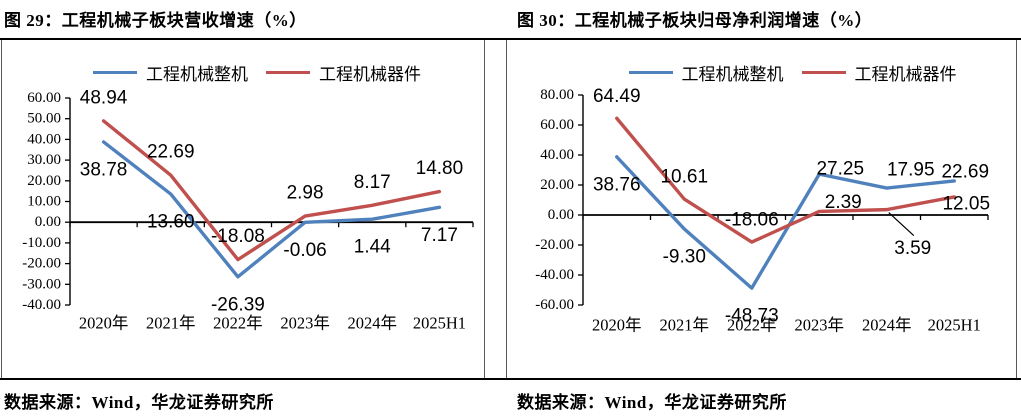 The height and width of the screenshot is (420, 1021). What do you see at coordinates (484, 209) in the screenshot?
I see `panel-border-middle-left` at bounding box center [484, 209].